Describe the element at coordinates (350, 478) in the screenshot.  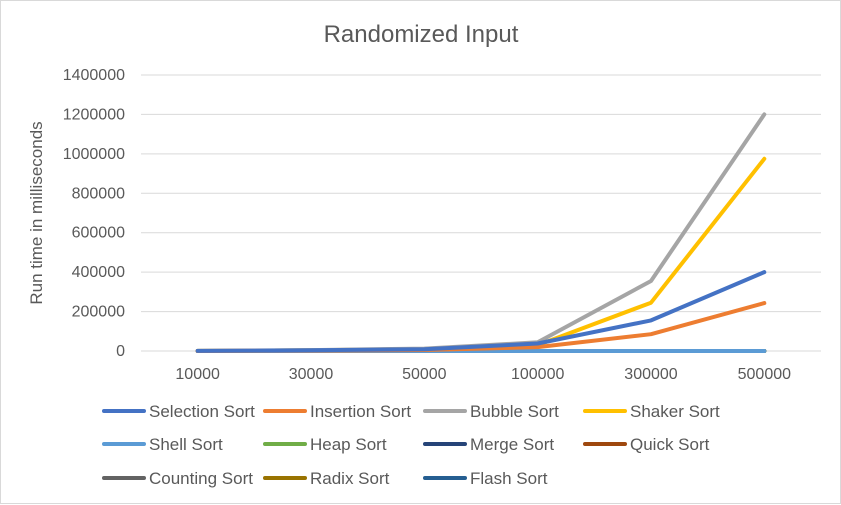
I see `legend-label: Radix Sort` at that location.